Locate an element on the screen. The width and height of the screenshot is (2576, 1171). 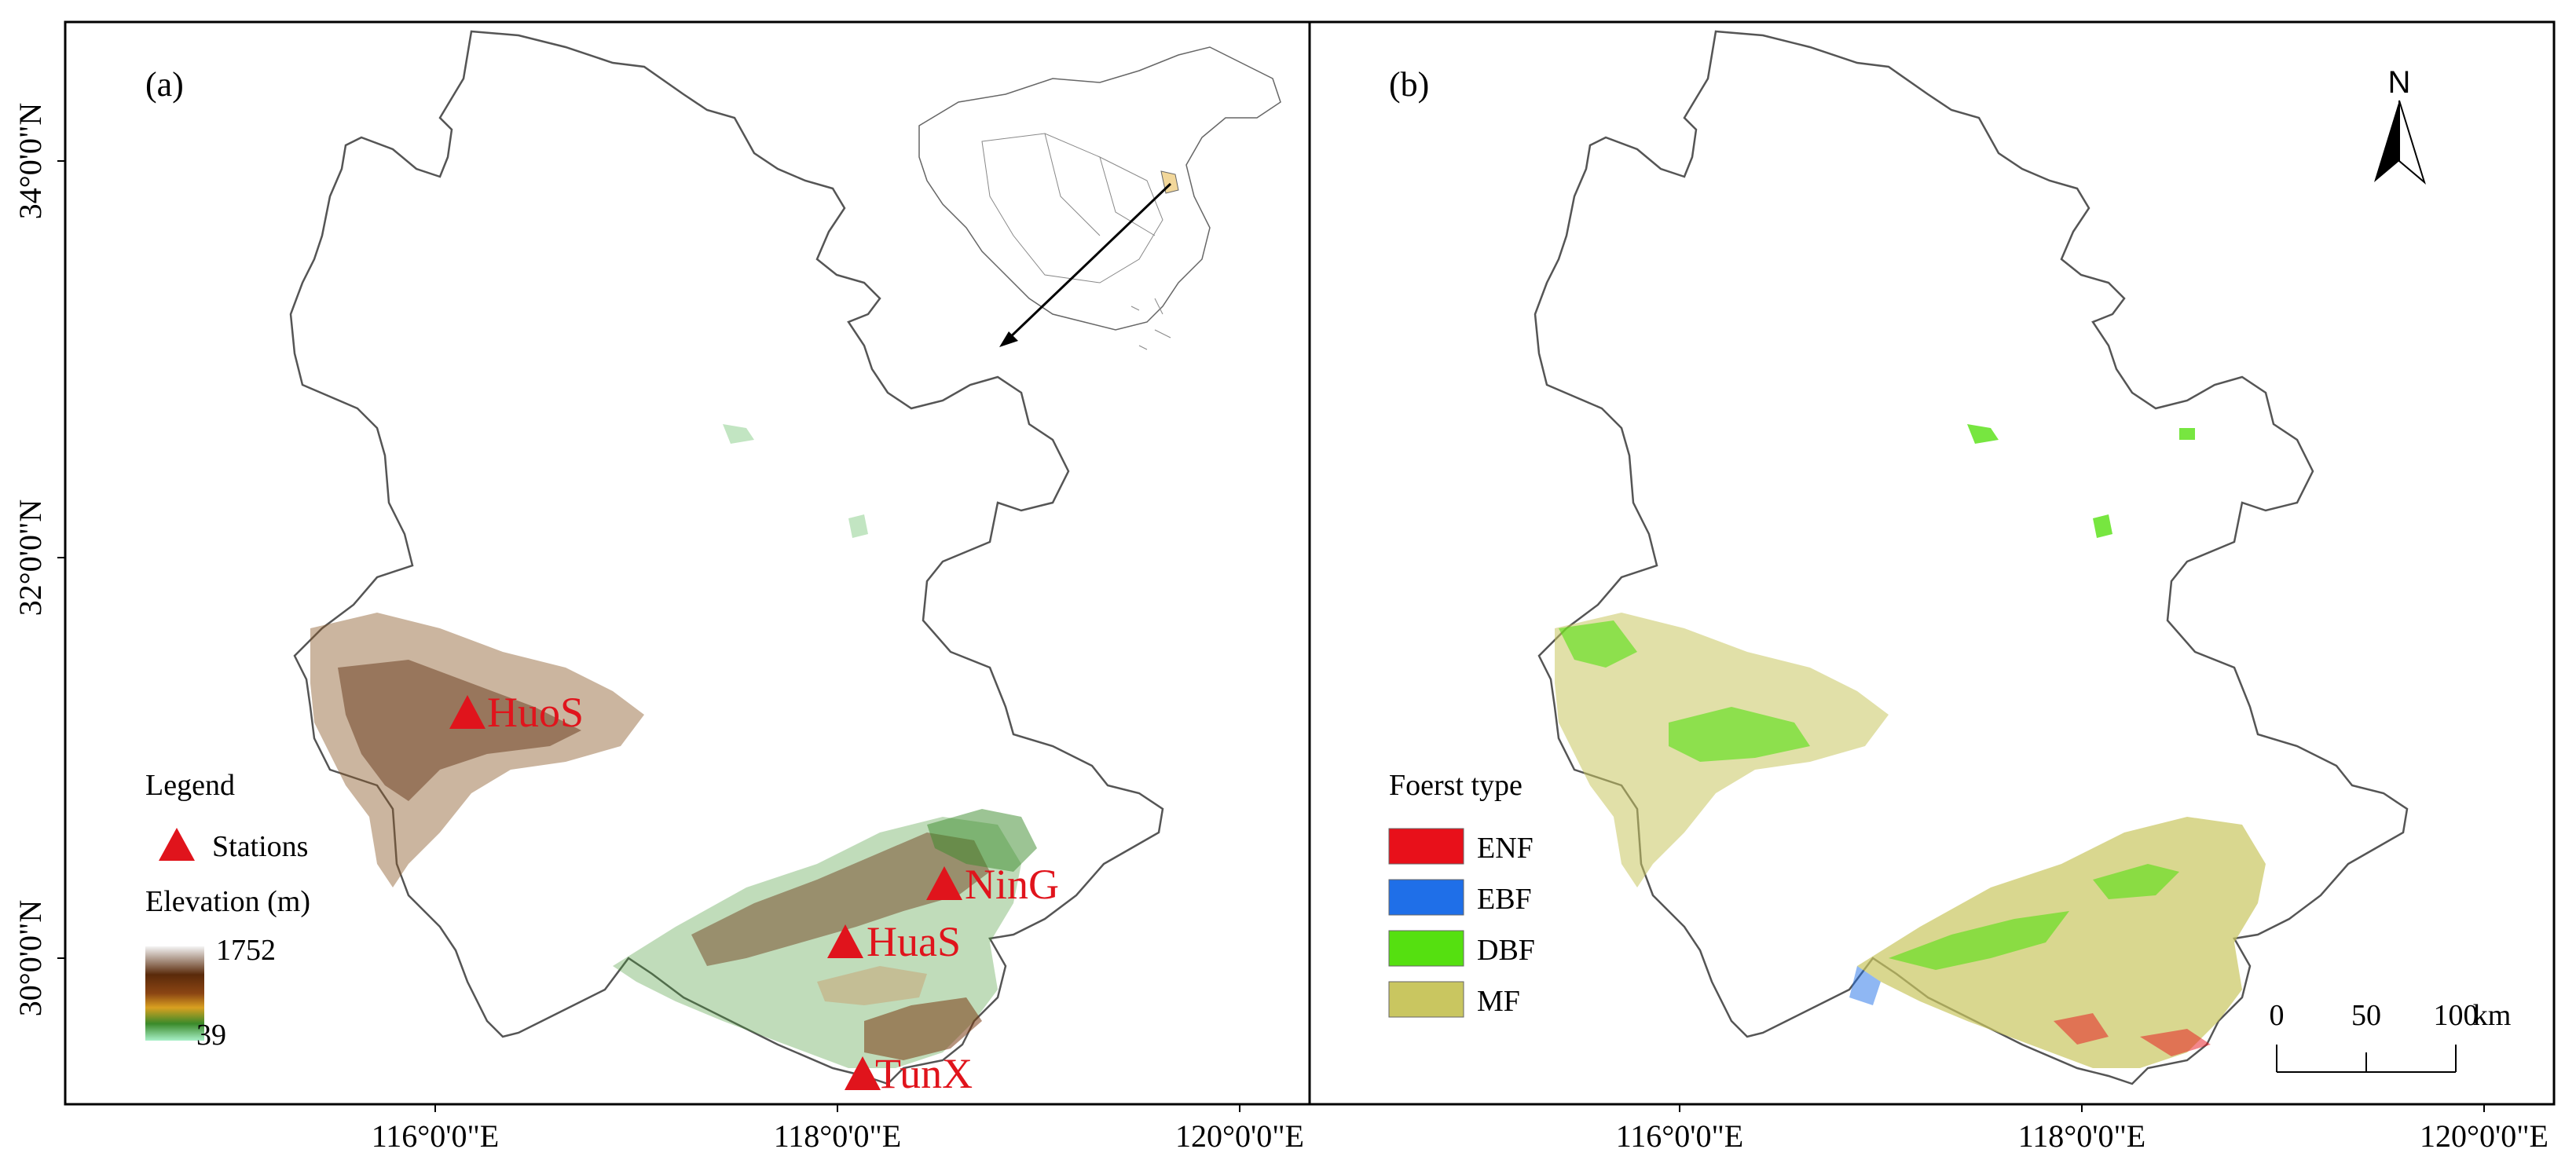
legend-item-mf: MF is located at coordinates (1454, 999).